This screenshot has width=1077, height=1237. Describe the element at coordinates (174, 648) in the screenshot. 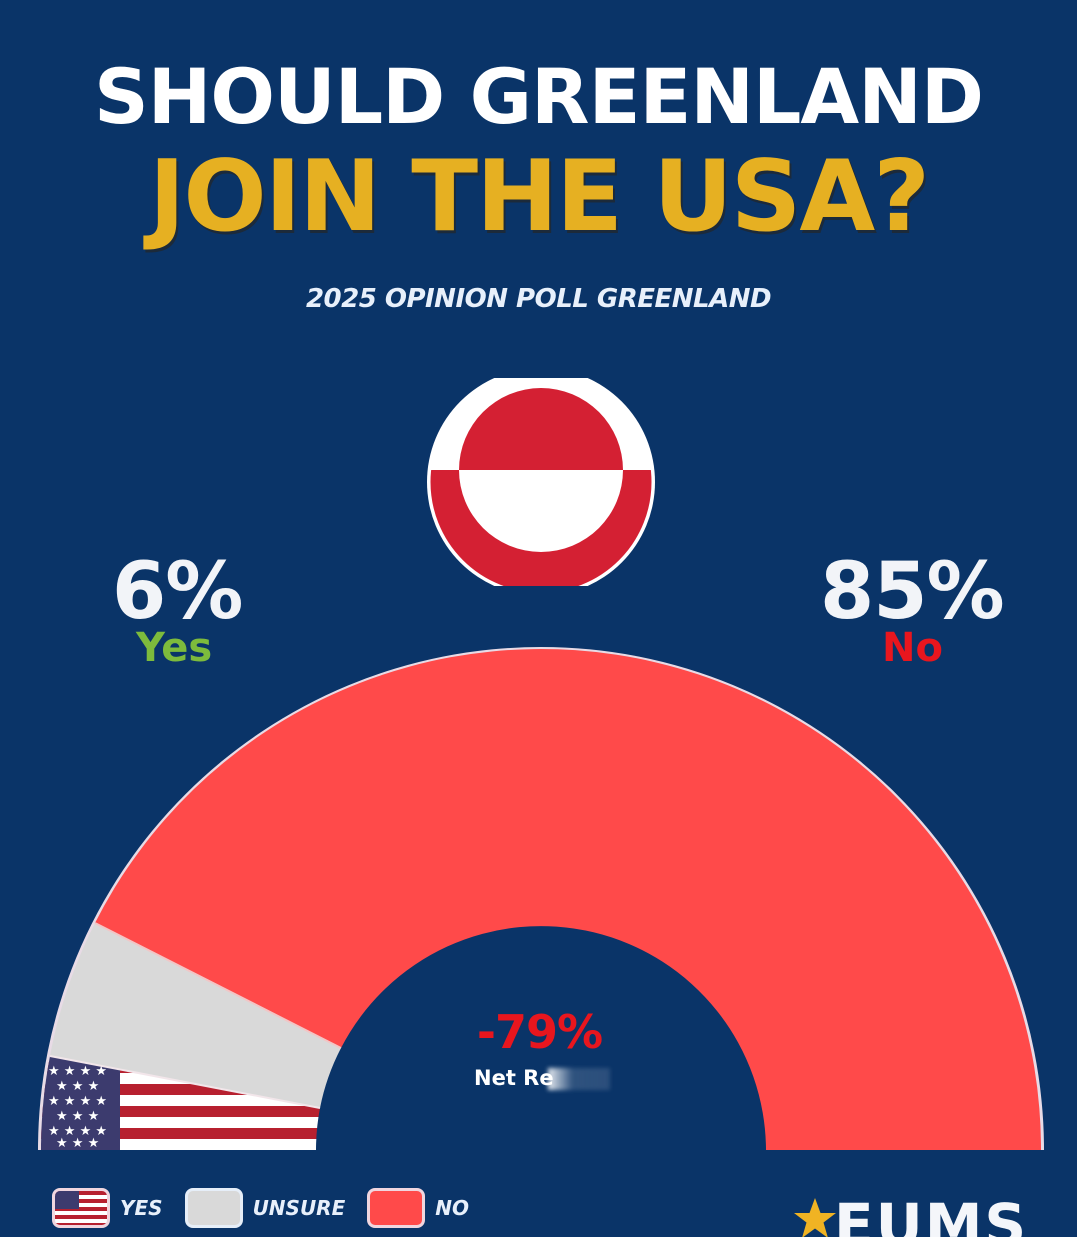

I see `yes-label: Yes` at that location.